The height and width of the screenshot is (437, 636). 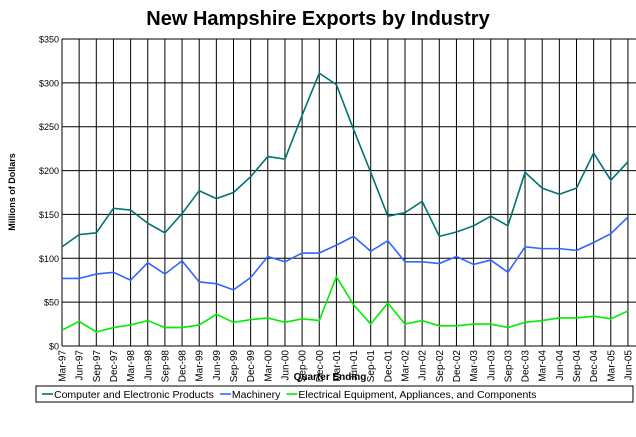 What do you see at coordinates (388, 366) in the screenshot?
I see `x-tick-label: Dec-01` at bounding box center [388, 366].